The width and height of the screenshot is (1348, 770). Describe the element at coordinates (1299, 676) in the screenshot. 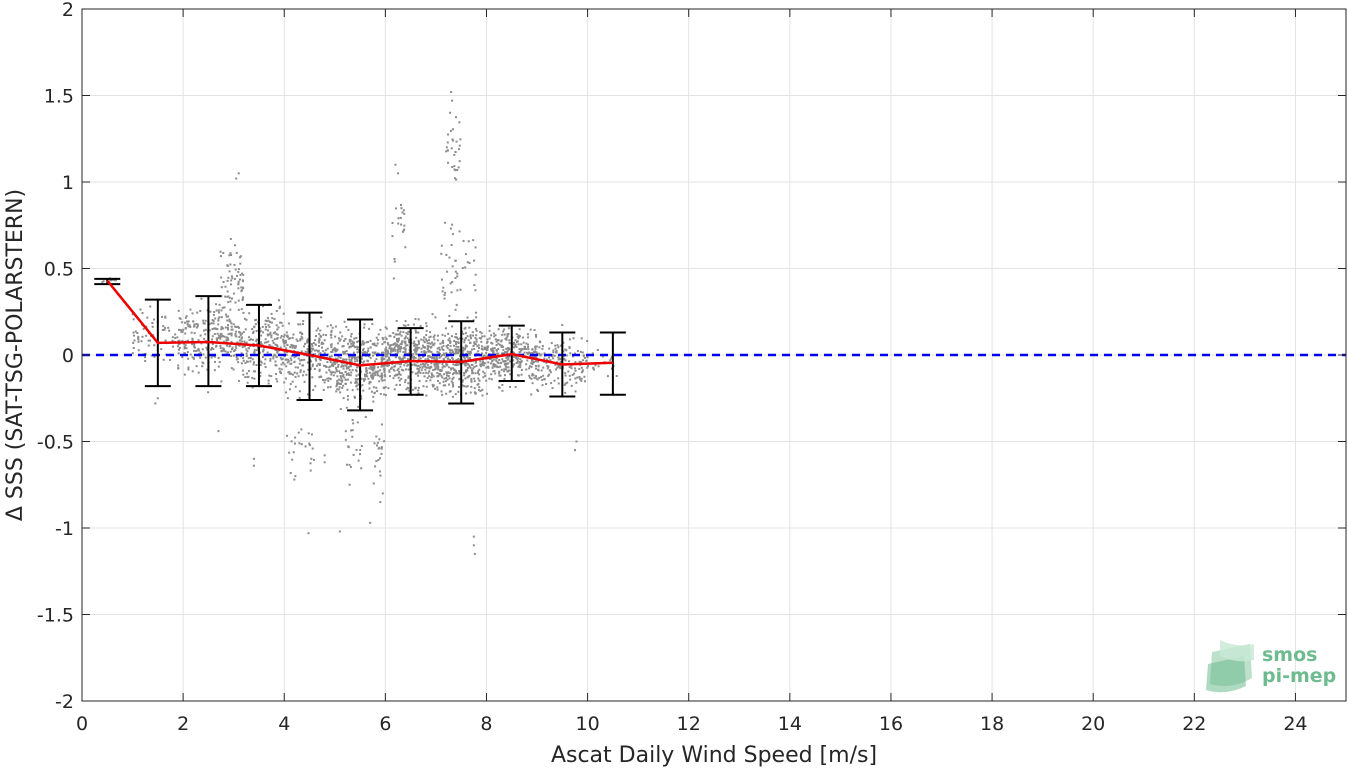

I see `logo-line2: pi-mep` at that location.